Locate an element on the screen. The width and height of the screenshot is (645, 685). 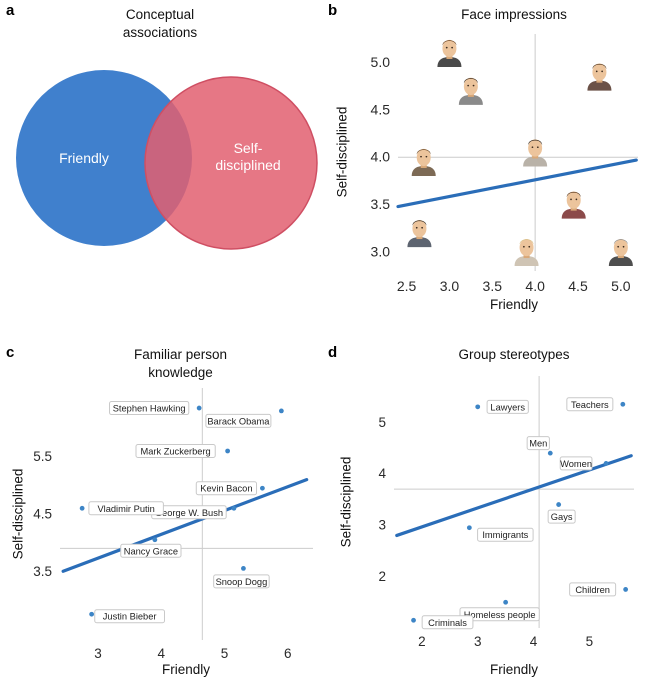
point-label: Immigrants is located at coordinates (505, 535).